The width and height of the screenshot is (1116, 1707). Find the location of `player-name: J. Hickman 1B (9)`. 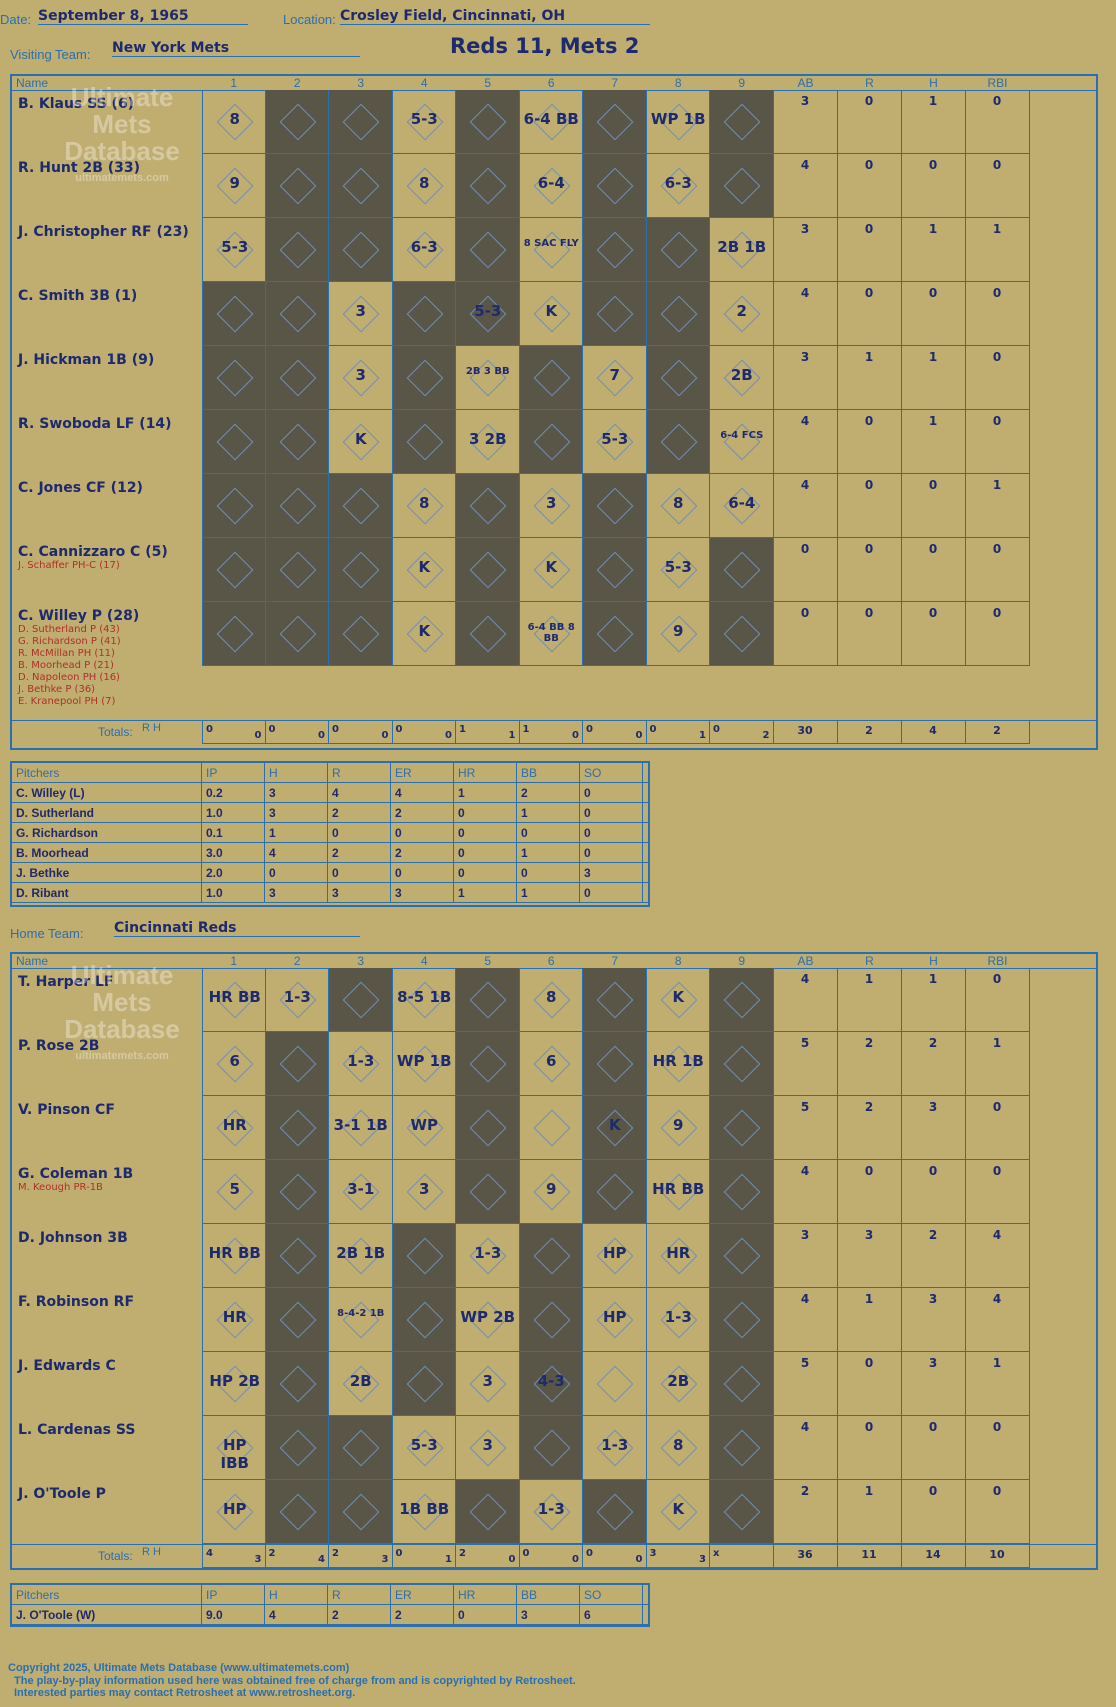

player-name: J. Hickman 1B (9) is located at coordinates (86, 360).